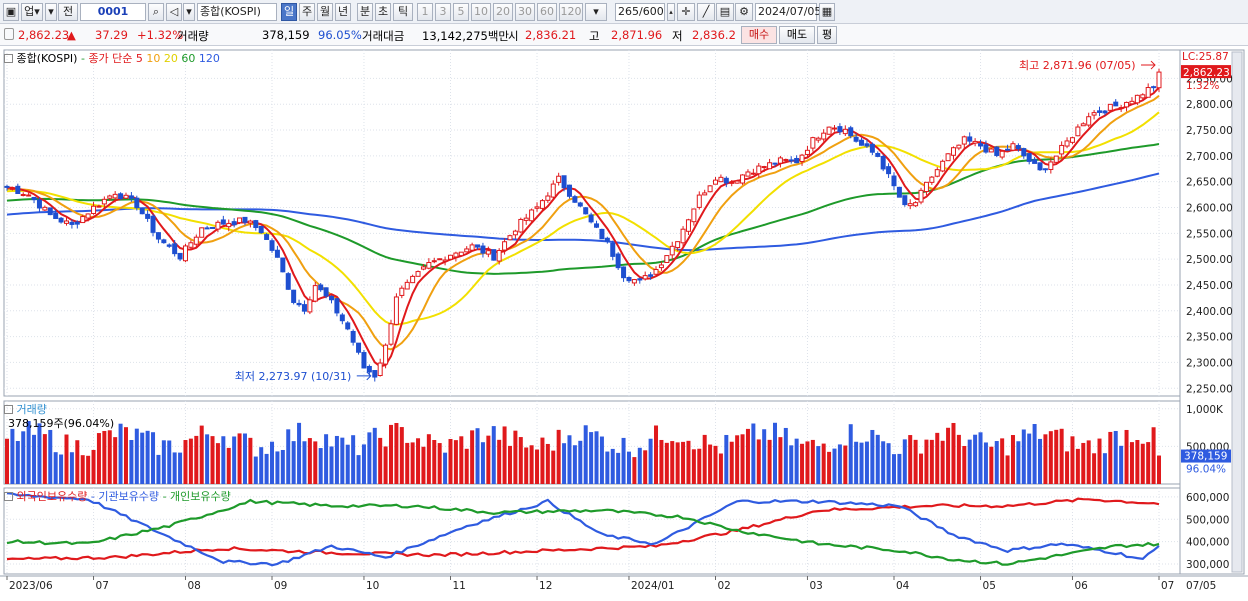 The image size is (1248, 601). I want to click on code-input: 0001, so click(113, 12).